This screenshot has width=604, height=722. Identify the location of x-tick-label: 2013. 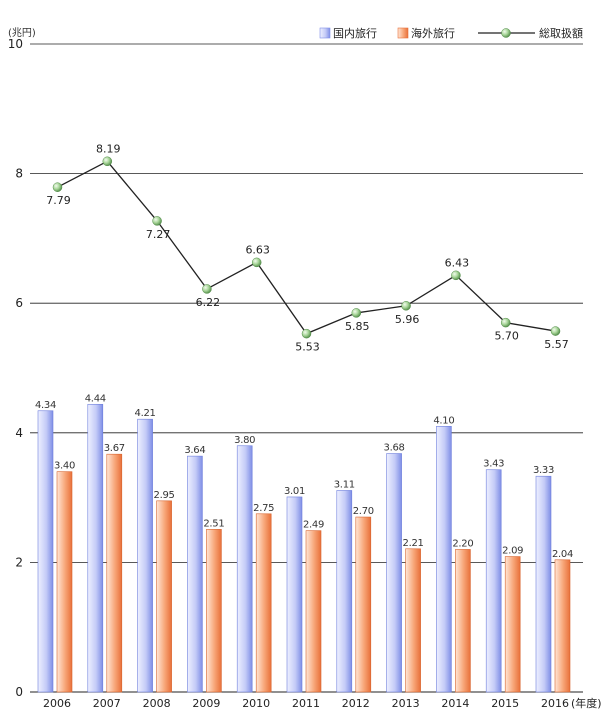
(406, 703).